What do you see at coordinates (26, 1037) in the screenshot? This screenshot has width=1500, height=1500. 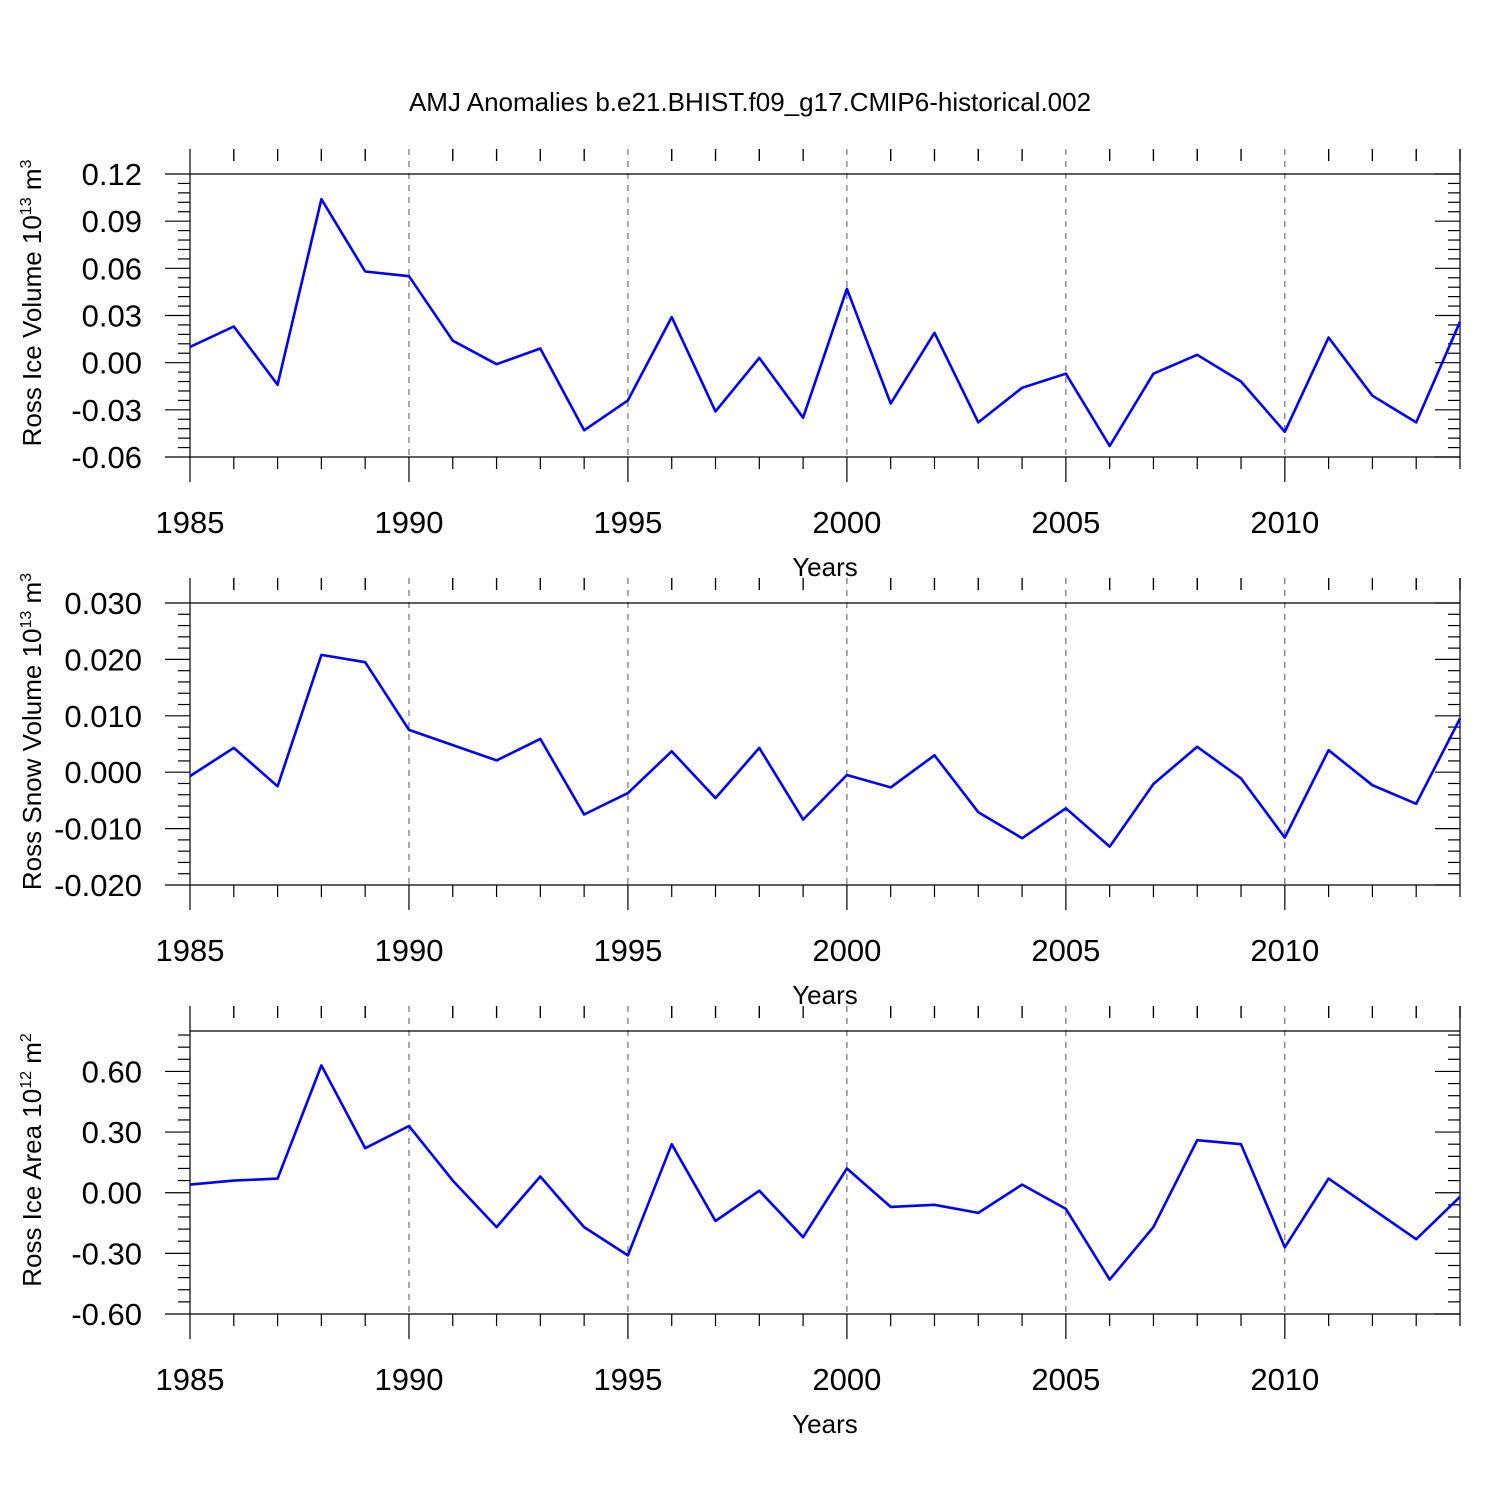 I see `y-axis-label-superscript: 2` at bounding box center [26, 1037].